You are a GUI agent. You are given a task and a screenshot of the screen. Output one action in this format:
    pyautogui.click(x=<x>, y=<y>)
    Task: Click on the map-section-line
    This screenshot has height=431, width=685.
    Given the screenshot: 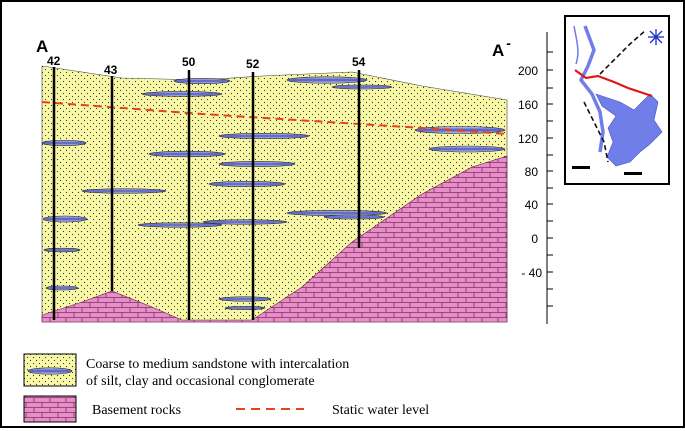 What is the action you would take?
    pyautogui.click(x=613, y=83)
    